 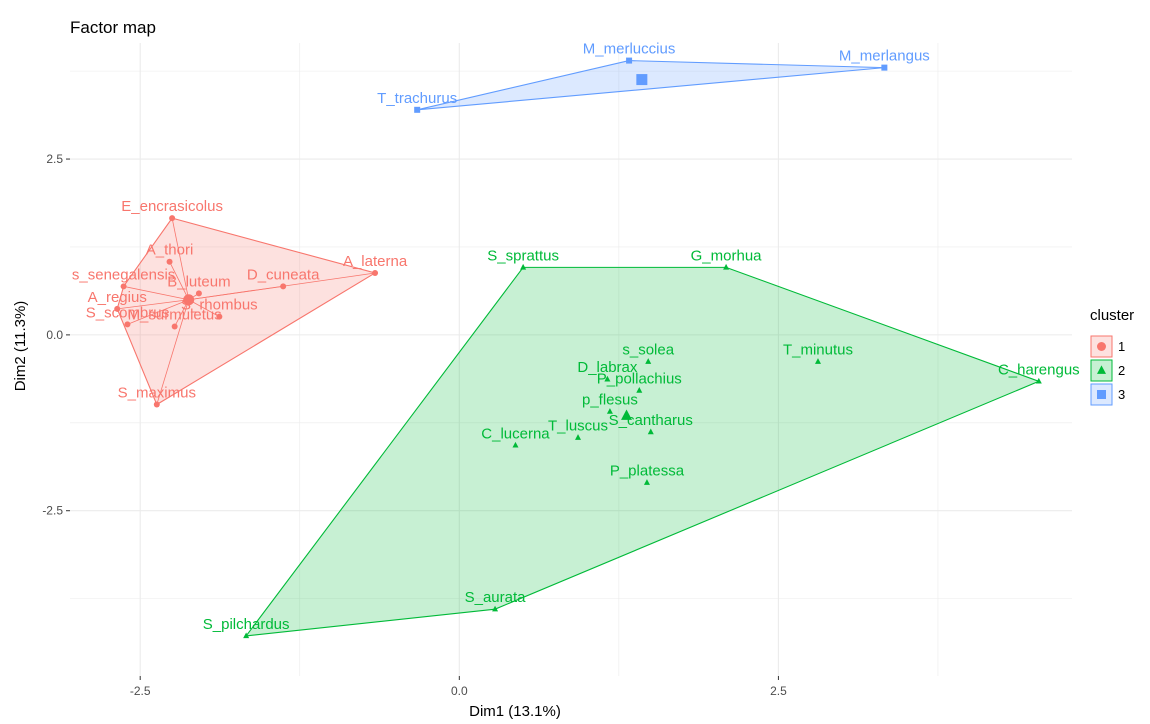 I want to click on point-label-e-encrasicolus: E_encrasicolus, so click(x=172, y=206).